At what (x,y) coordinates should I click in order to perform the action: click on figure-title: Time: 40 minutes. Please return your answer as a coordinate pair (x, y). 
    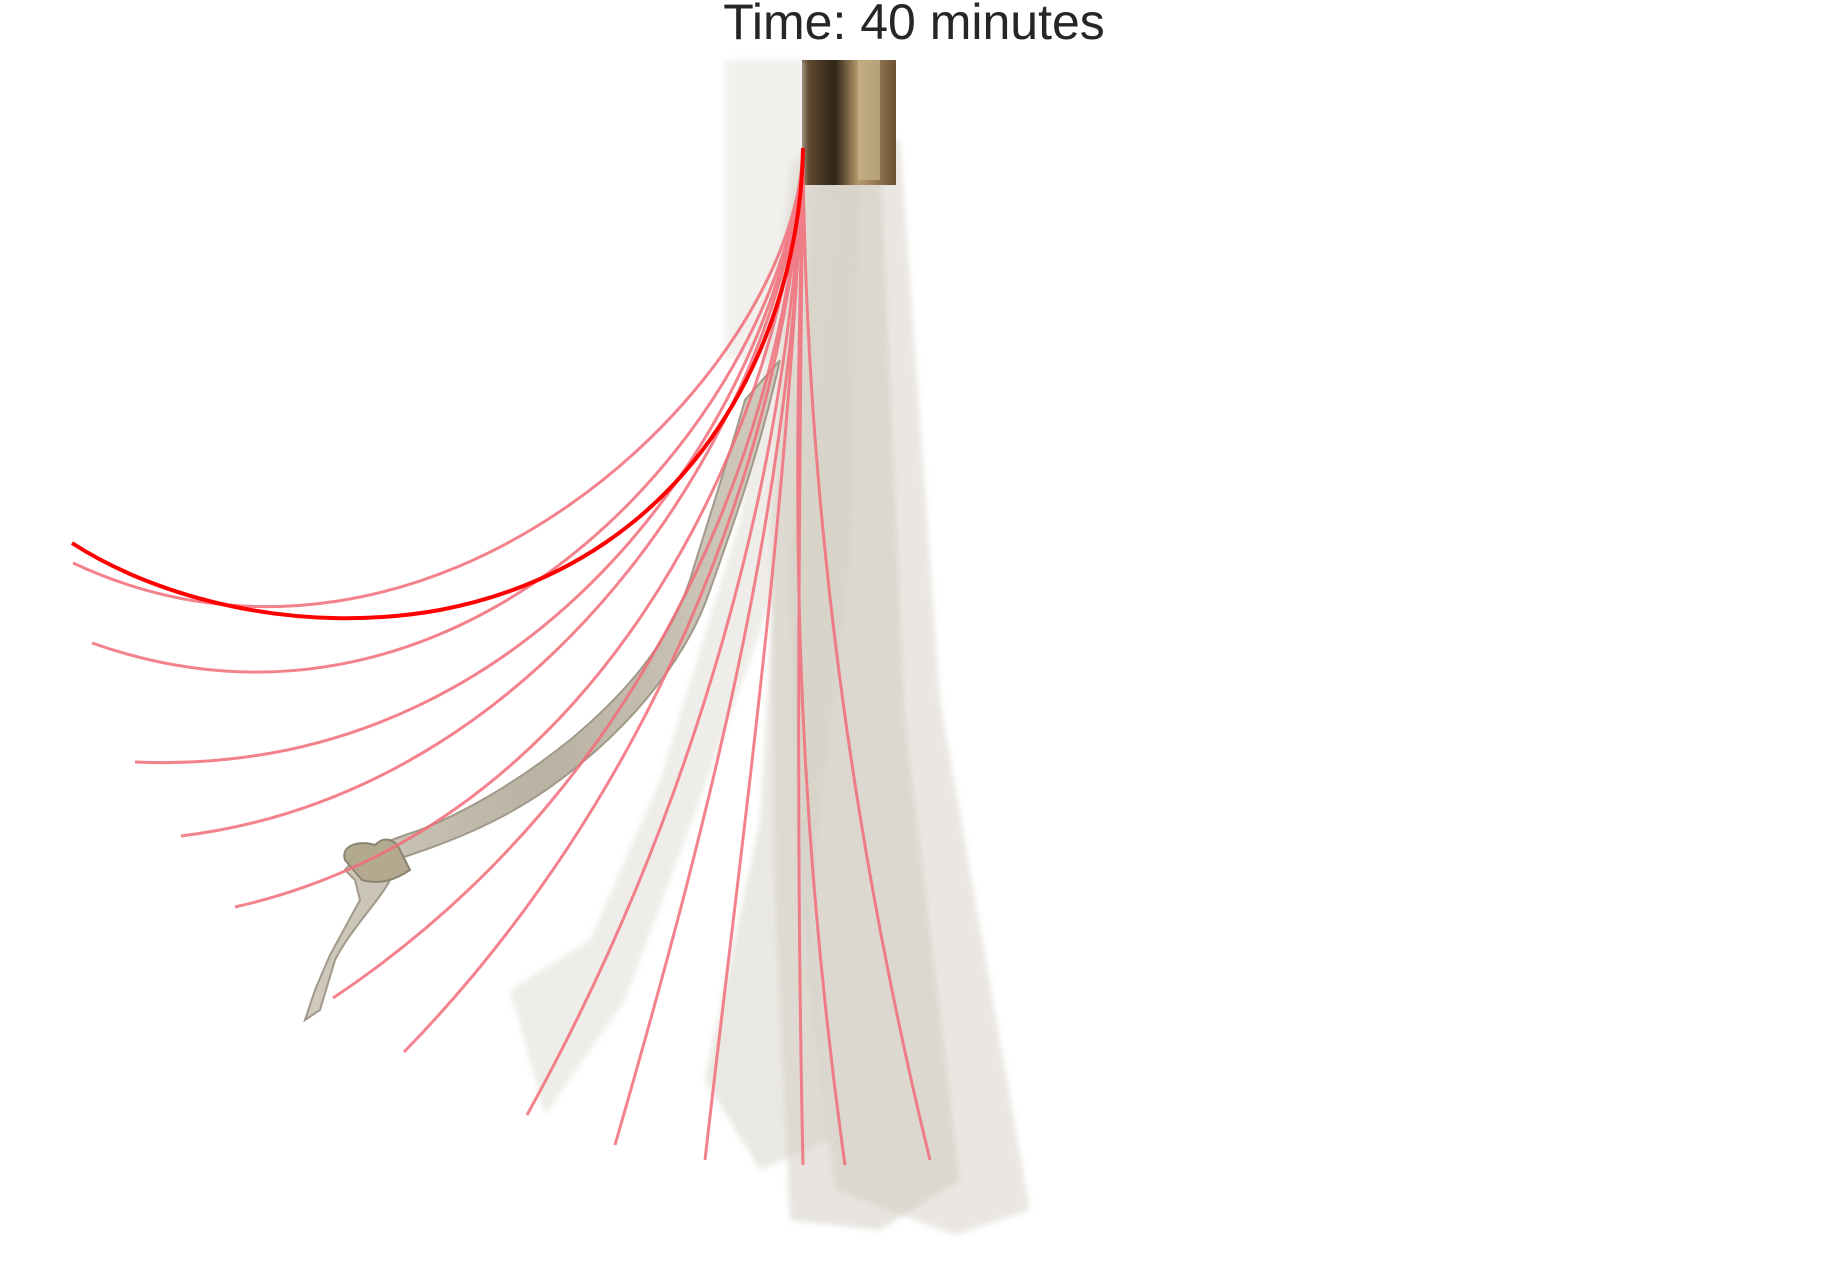
    Looking at the image, I should click on (914, 25).